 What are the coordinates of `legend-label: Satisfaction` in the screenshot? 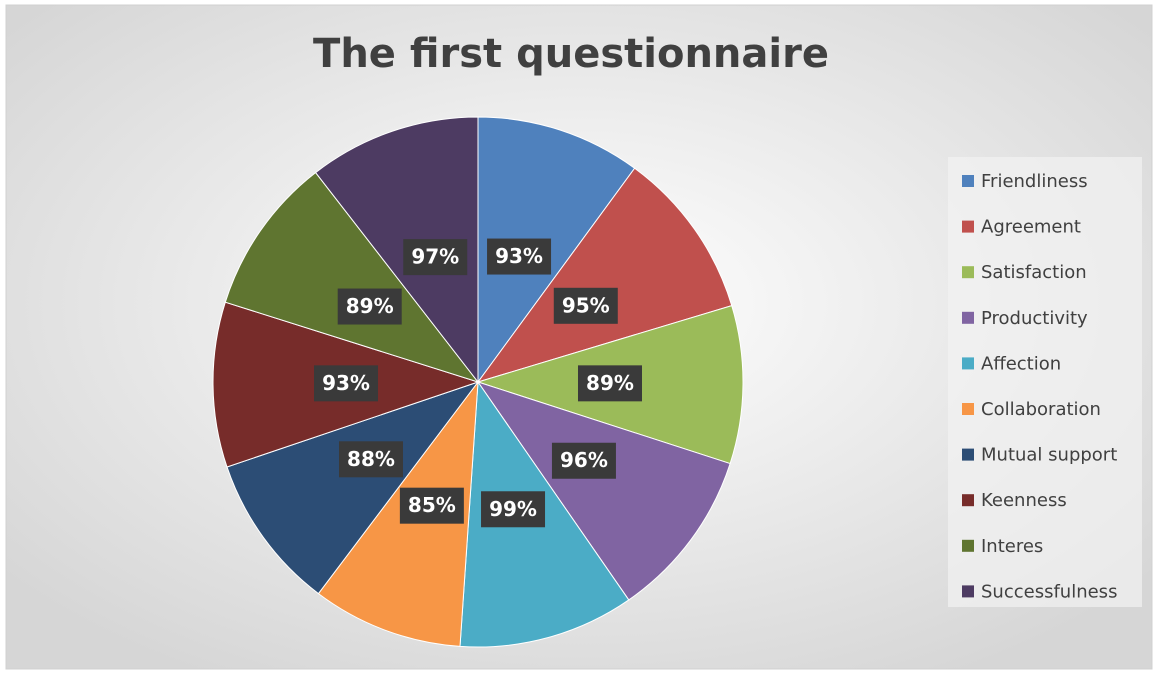 It's located at (1034, 272).